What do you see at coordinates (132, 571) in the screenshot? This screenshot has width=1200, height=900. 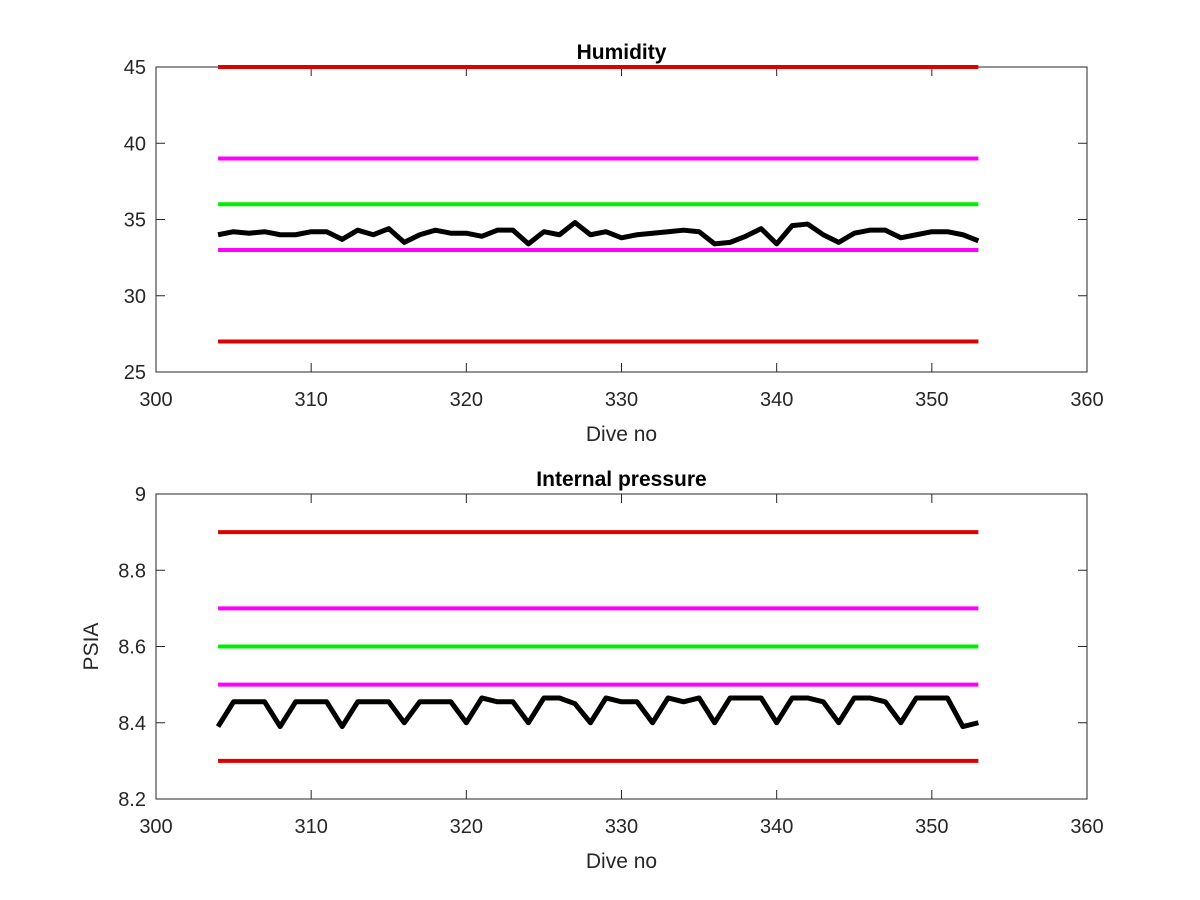 I see `internal-pressure-y-tick-label: 8.8` at bounding box center [132, 571].